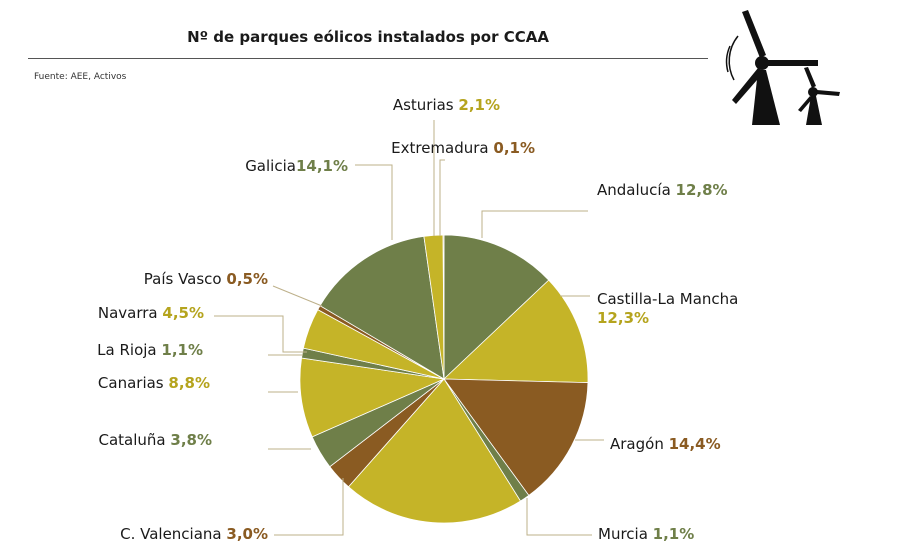  Describe the element at coordinates (636, 190) in the screenshot. I see `slice-label-name: Andalucía` at that location.